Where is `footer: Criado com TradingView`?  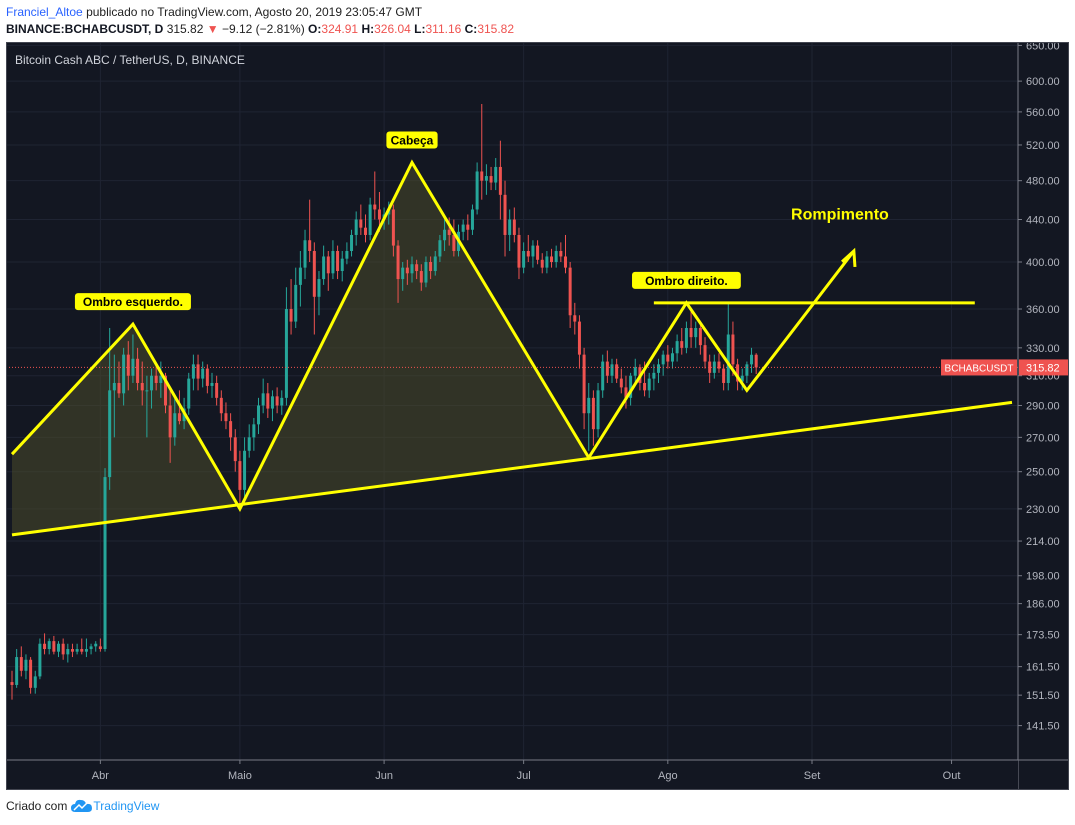 footer: Criado com TradingView is located at coordinates (82, 806).